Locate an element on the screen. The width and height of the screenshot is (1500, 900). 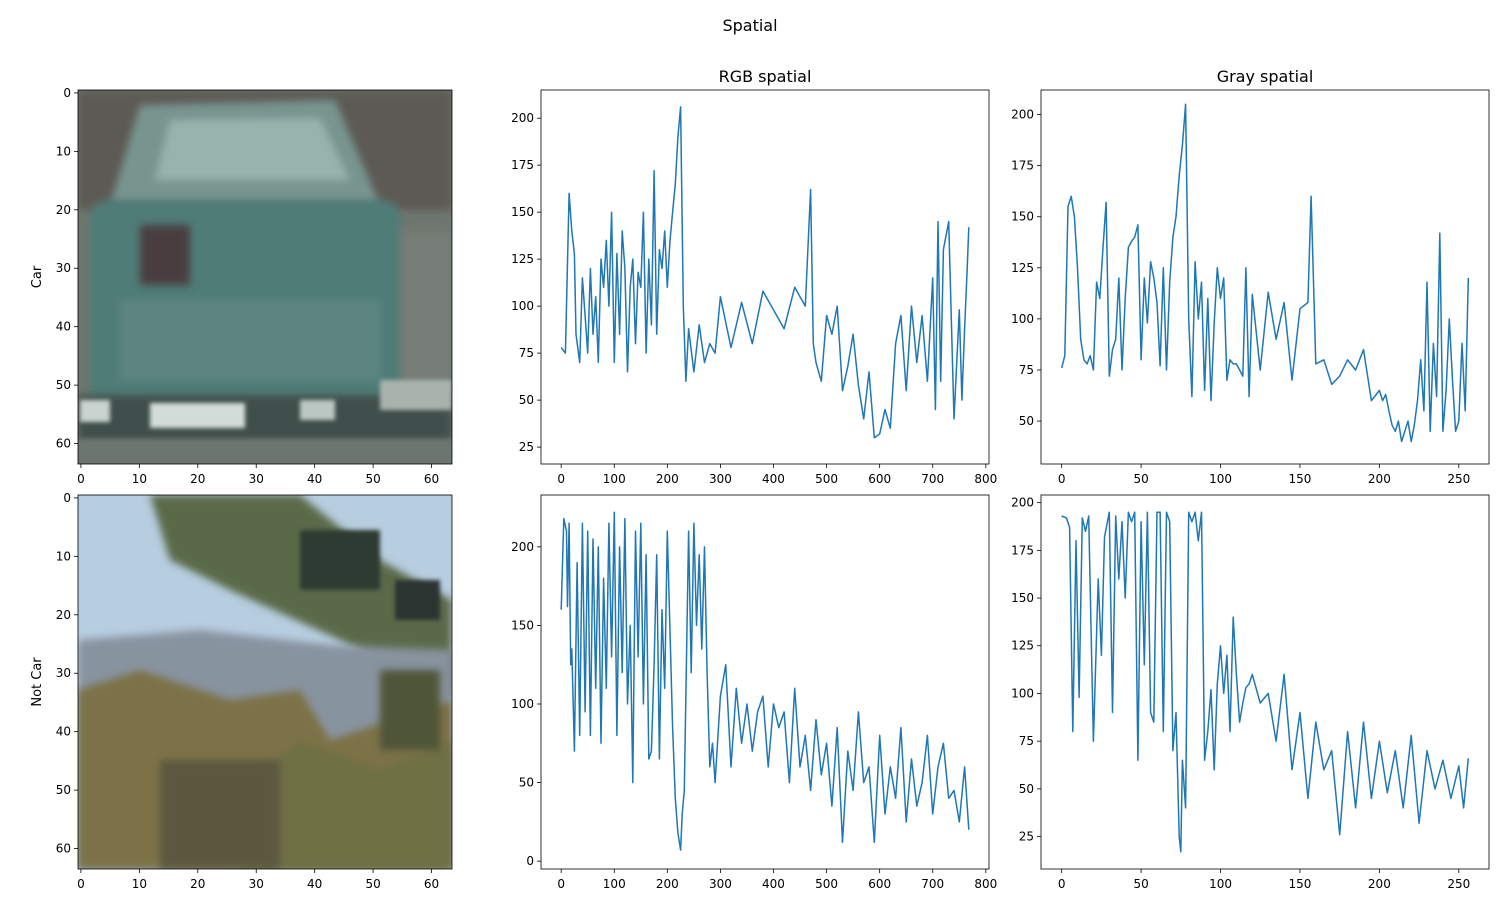
series-line-rgb-not-car is located at coordinates (765, 681).